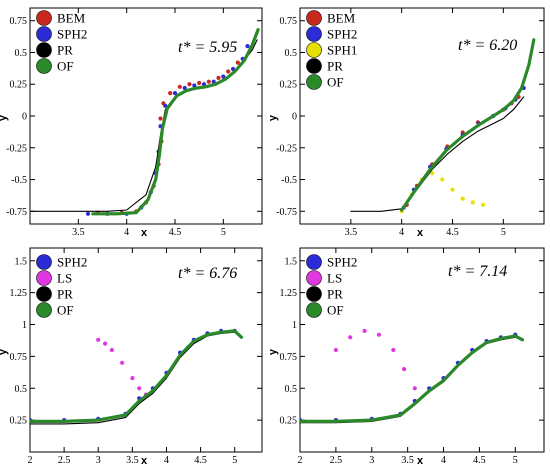 The width and height of the screenshot is (550, 474). Describe the element at coordinates (371, 460) in the screenshot. I see `x-tick-label: 3` at that location.